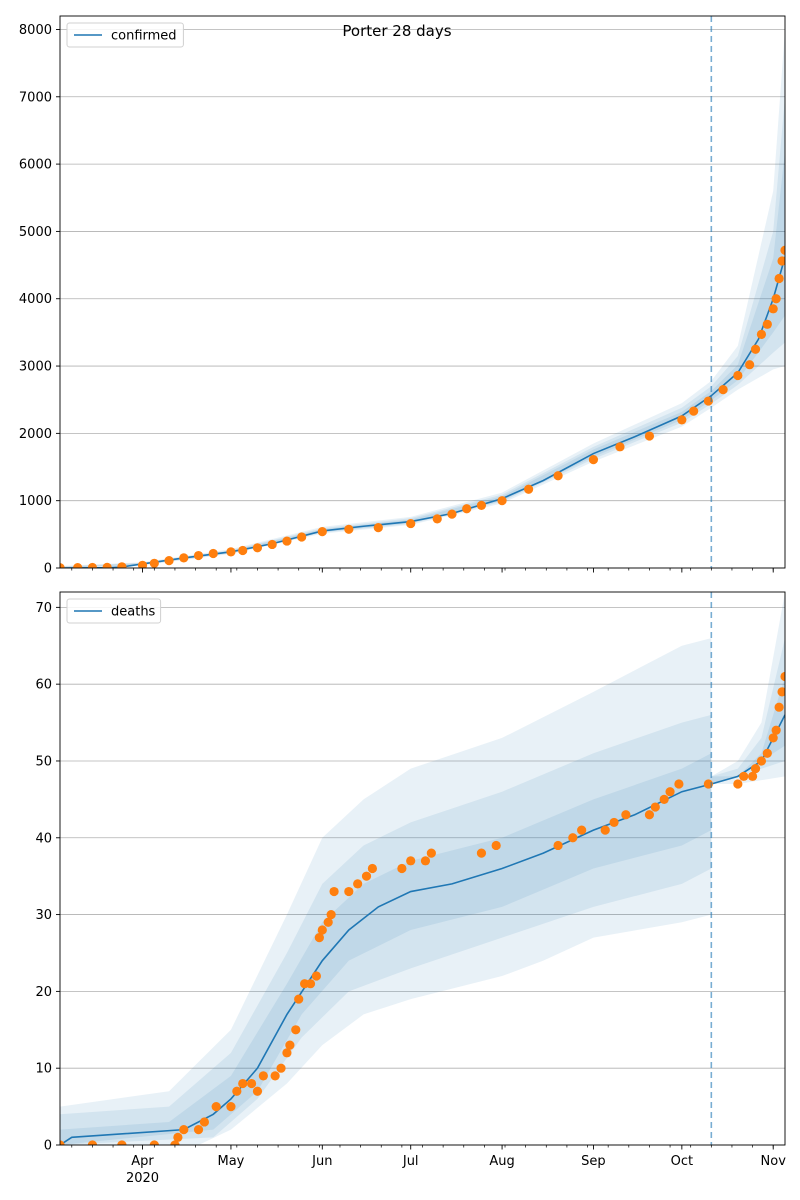 Image resolution: width=800 pixels, height=1200 pixels. Describe the element at coordinates (43, 915) in the screenshot. I see `y-tick-label: 30` at that location.